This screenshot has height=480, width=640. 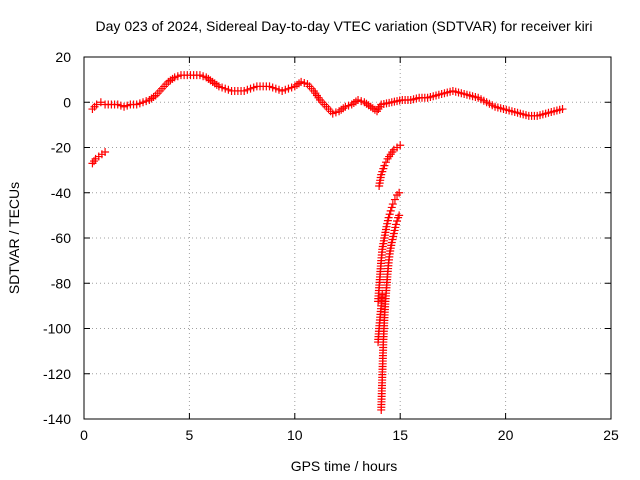 I want to click on x-tick-label: 15, so click(x=400, y=435).